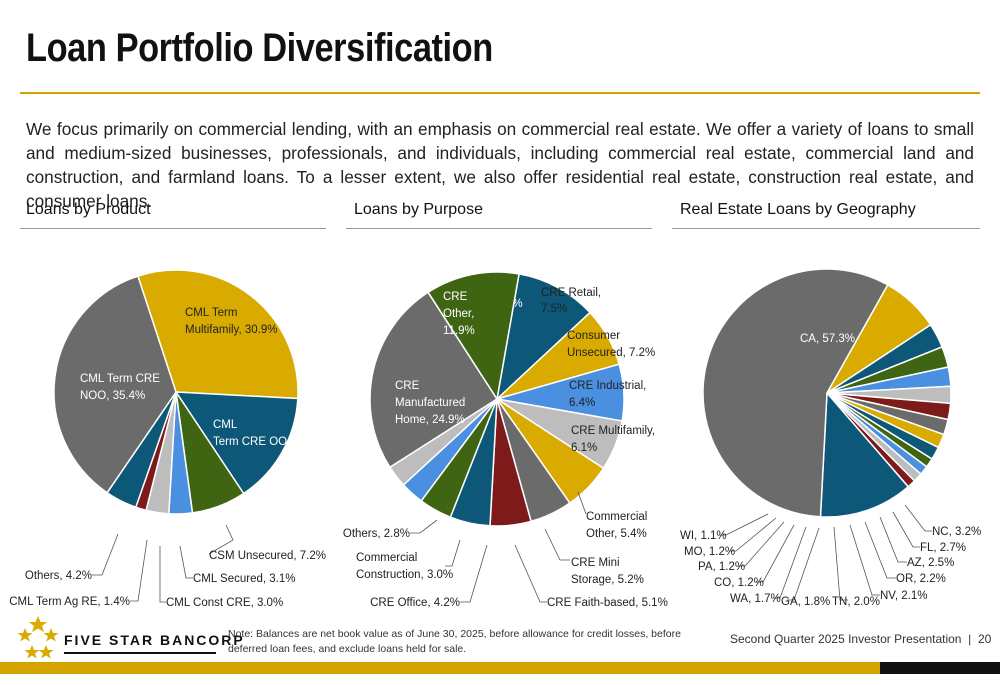 This screenshot has width=1000, height=685. What do you see at coordinates (921, 579) in the screenshot?
I see `slice-label: OR, 2.2%` at bounding box center [921, 579].